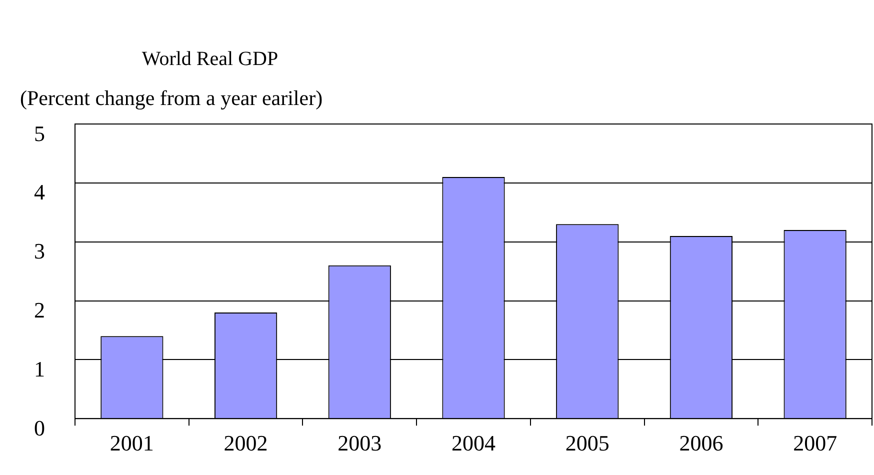  What do you see at coordinates (39, 251) in the screenshot?
I see `y-tick-label: 3` at bounding box center [39, 251].